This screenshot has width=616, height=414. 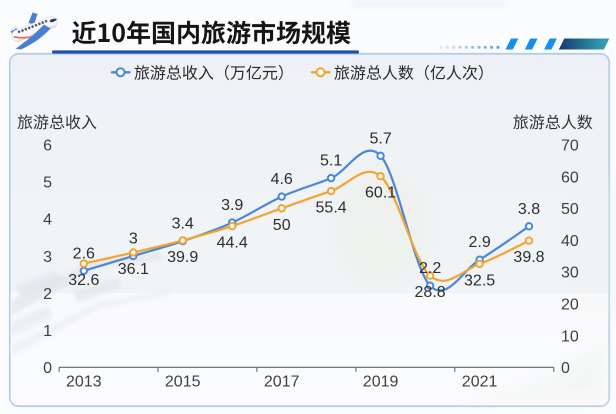 I want to click on svg-text: 4, so click(x=47, y=220).